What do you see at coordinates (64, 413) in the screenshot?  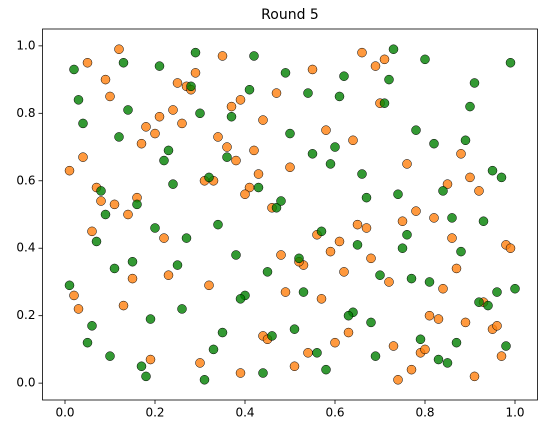 I see `x-tick-label: 0.0` at bounding box center [64, 413].